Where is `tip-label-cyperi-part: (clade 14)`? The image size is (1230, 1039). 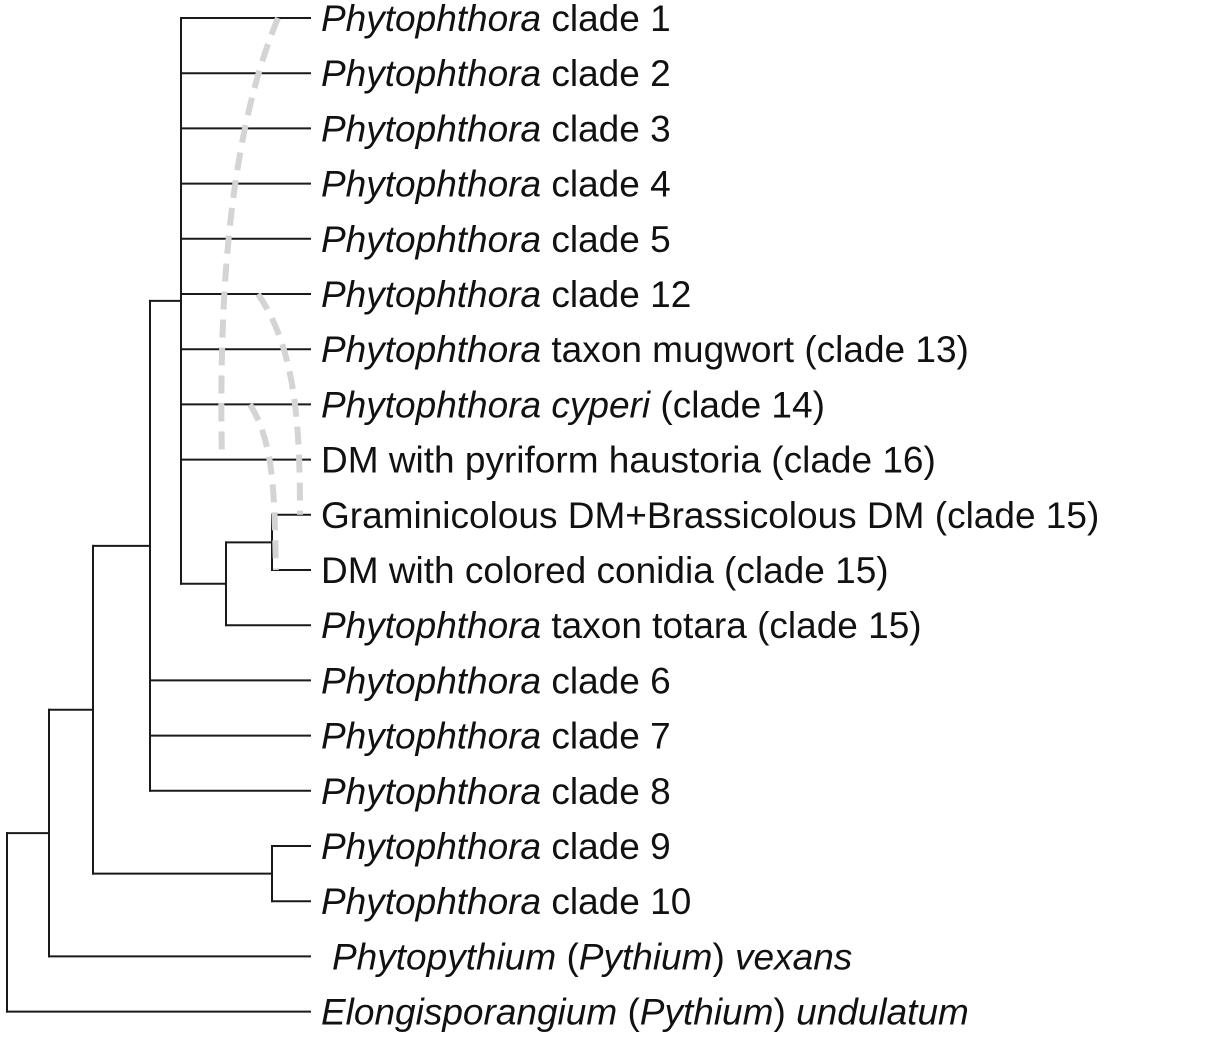 tip-label-cyperi-part: (clade 14) is located at coordinates (737, 404).